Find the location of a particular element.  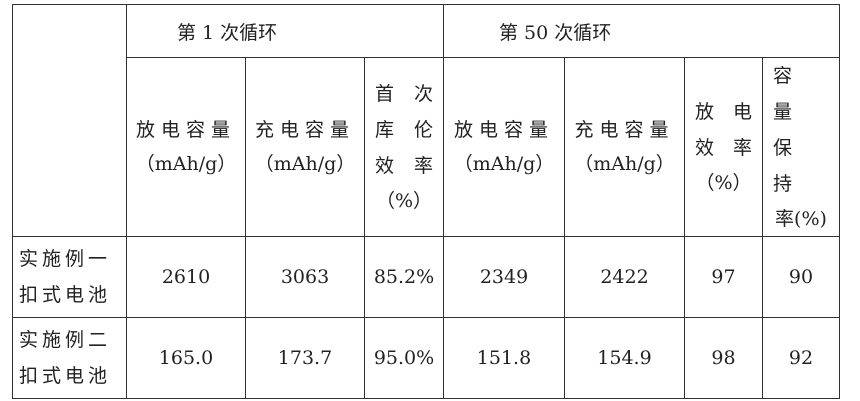

table-cell: 90 is located at coordinates (801, 277).